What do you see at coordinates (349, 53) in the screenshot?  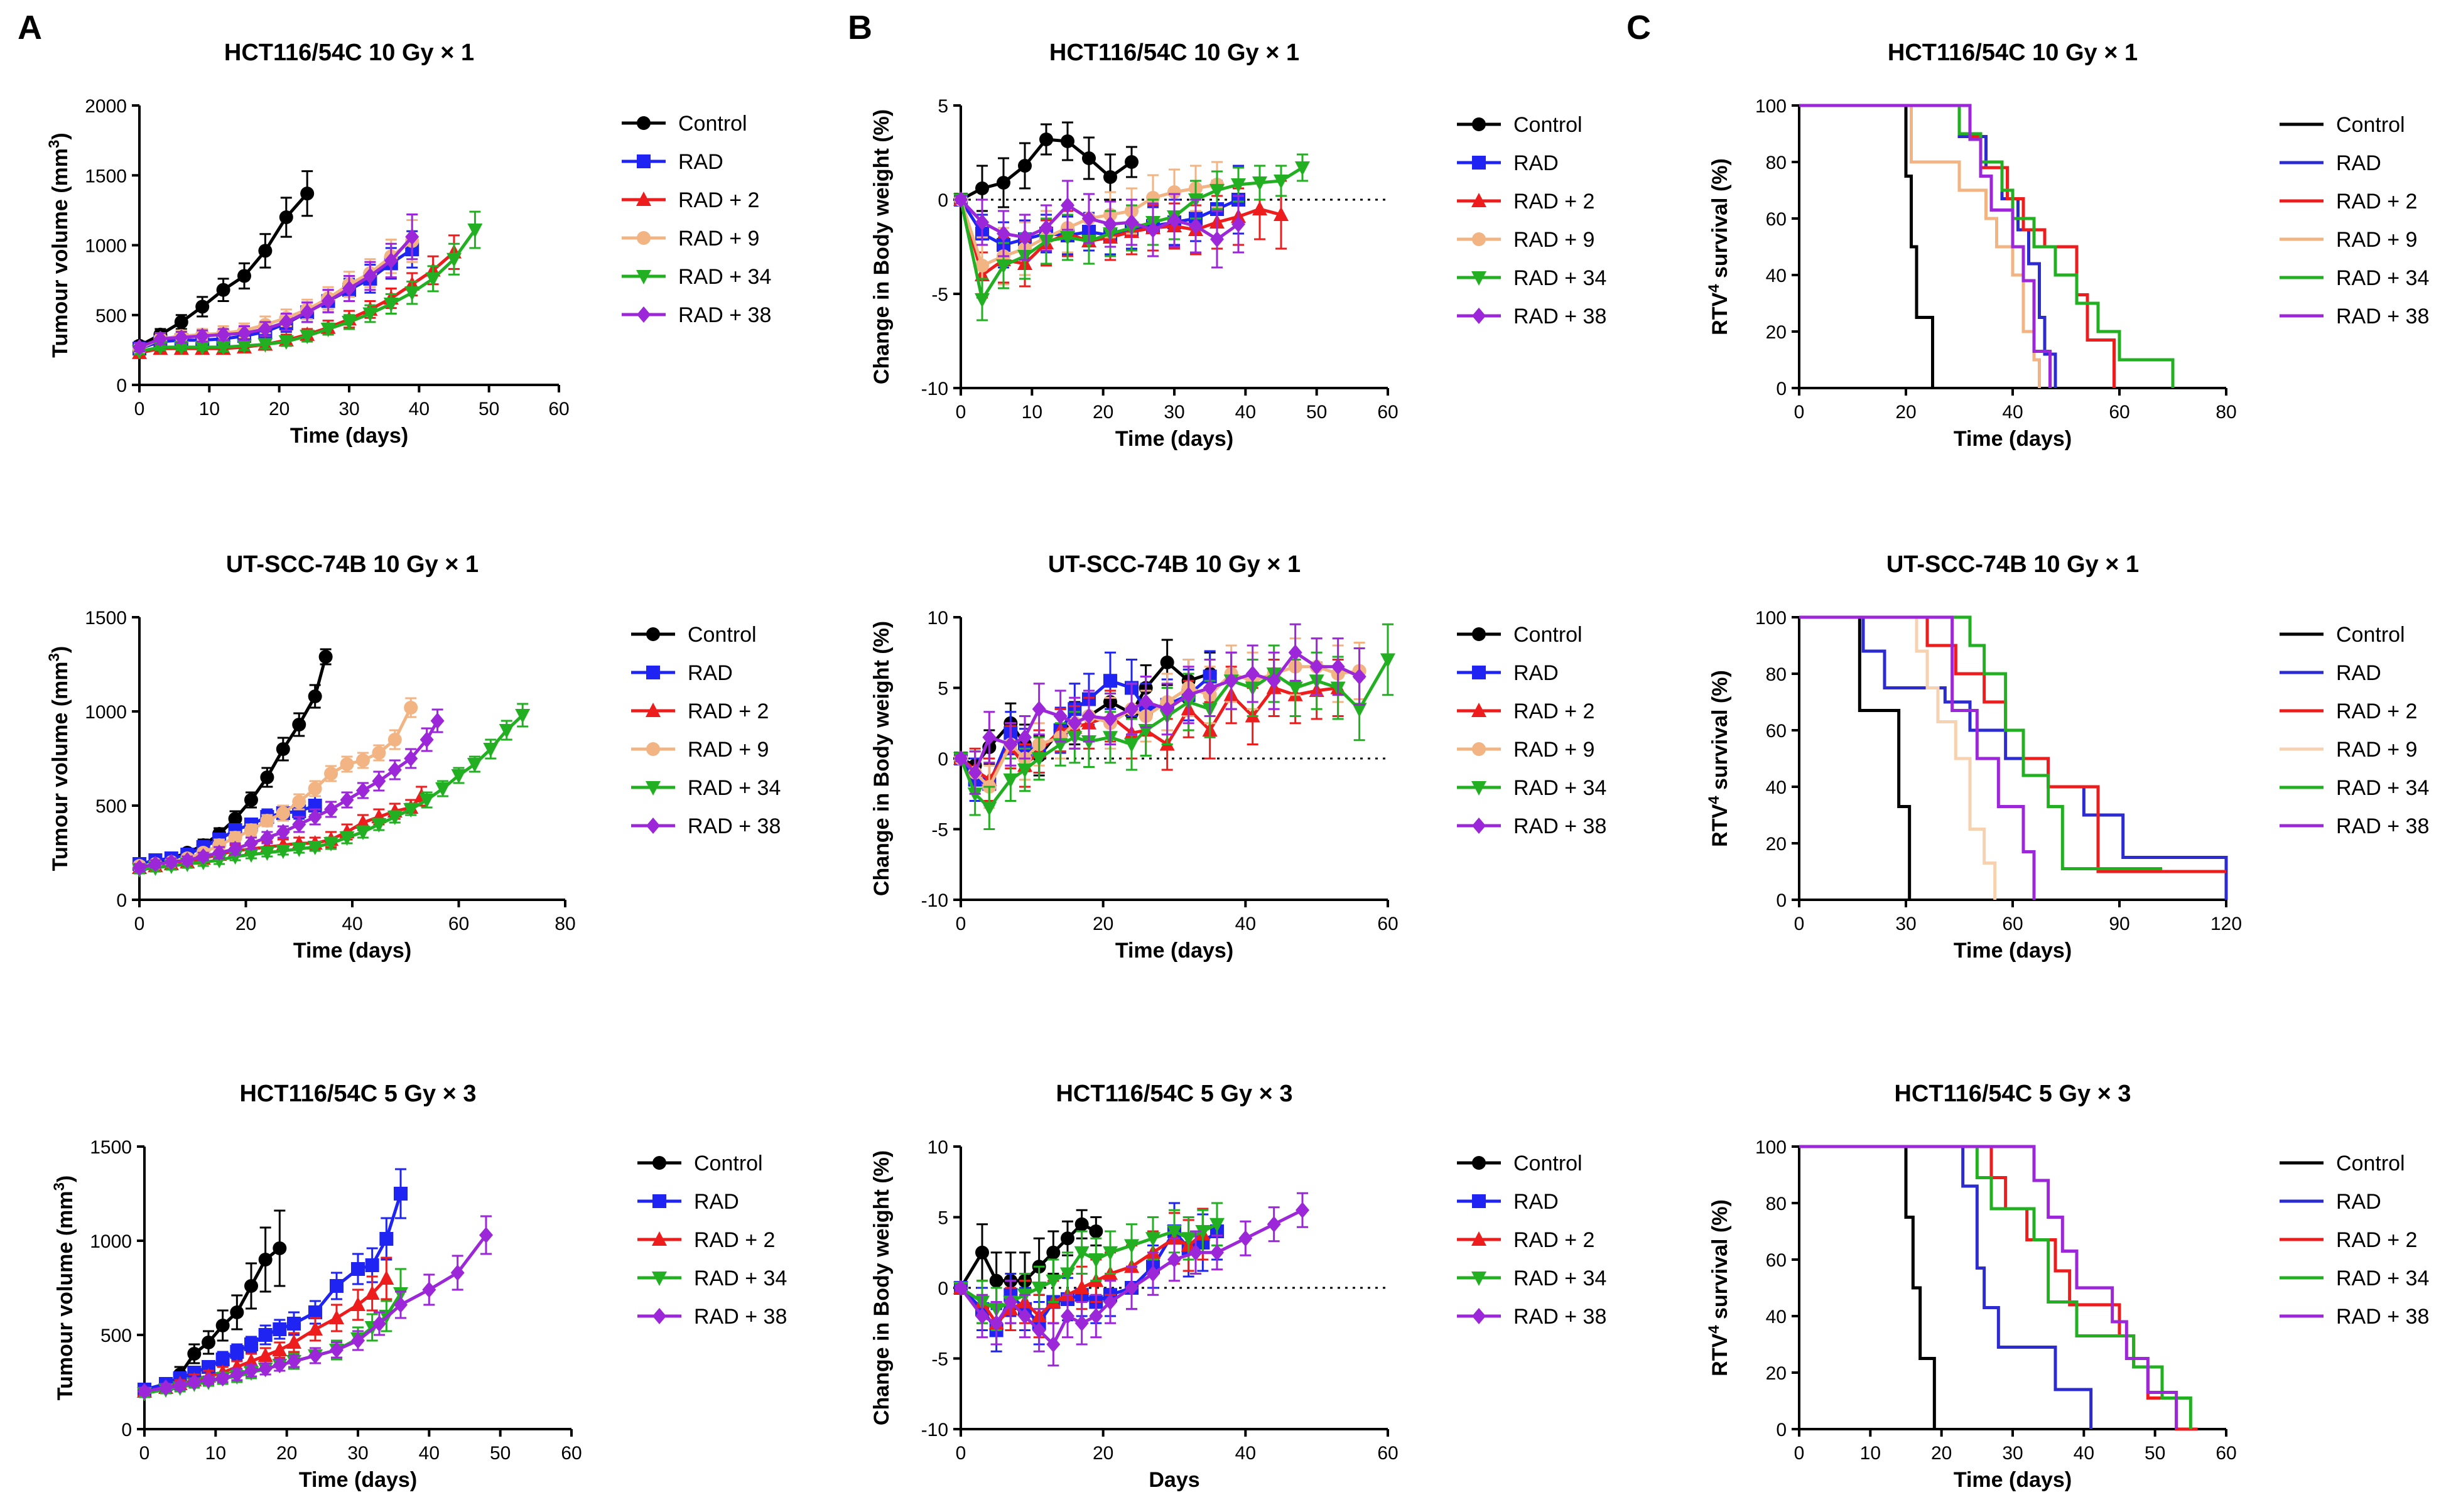 I see `chart-title: HCT116/54C 10 Gy × 1` at bounding box center [349, 53].